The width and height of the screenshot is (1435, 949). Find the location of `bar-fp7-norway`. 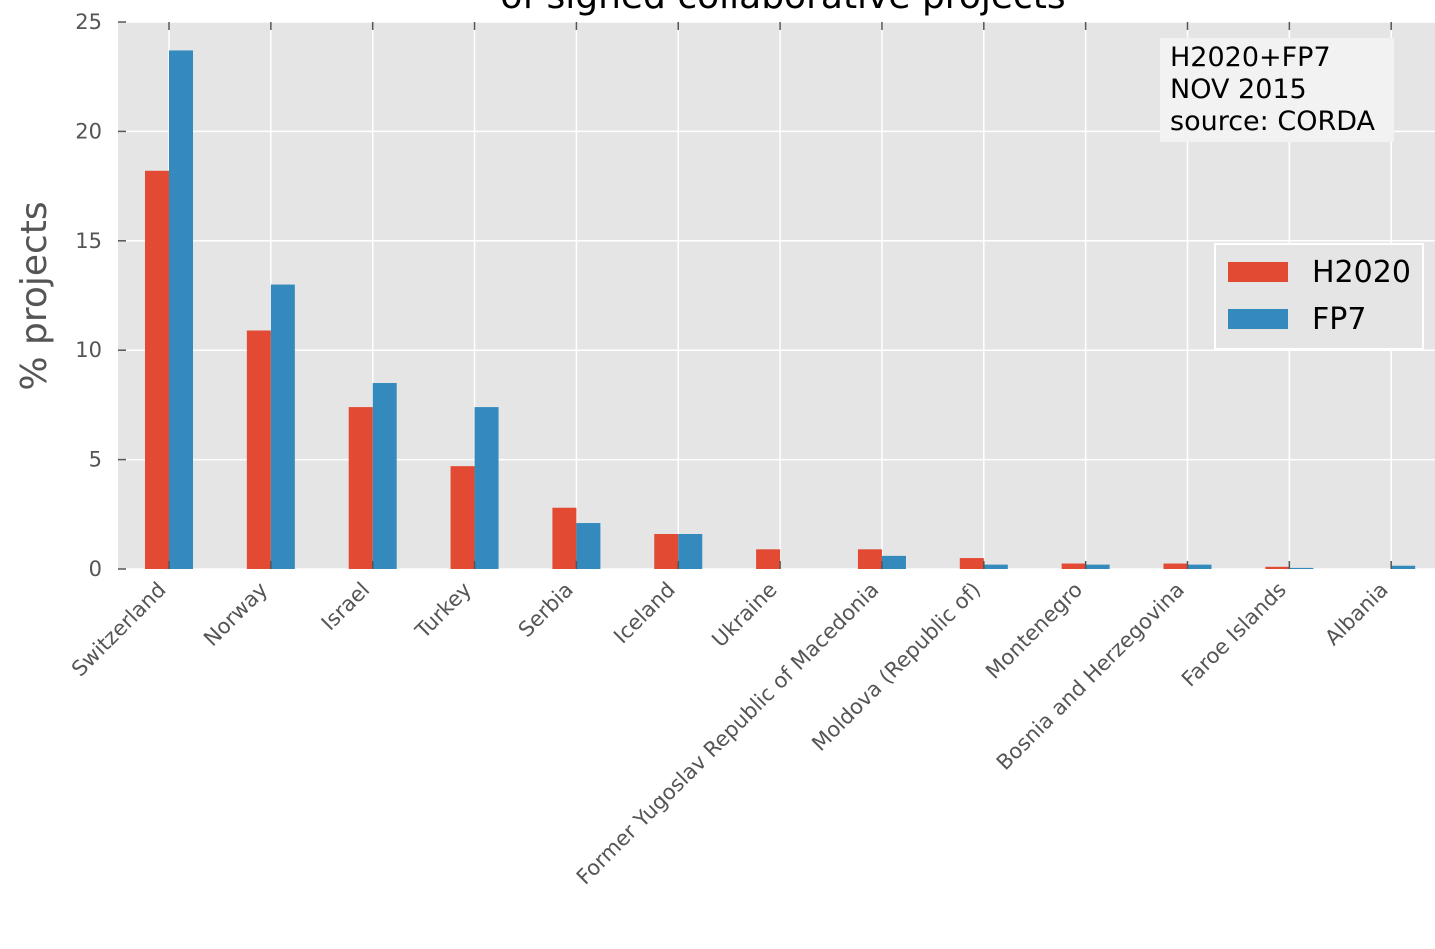

bar-fp7-norway is located at coordinates (282, 426).